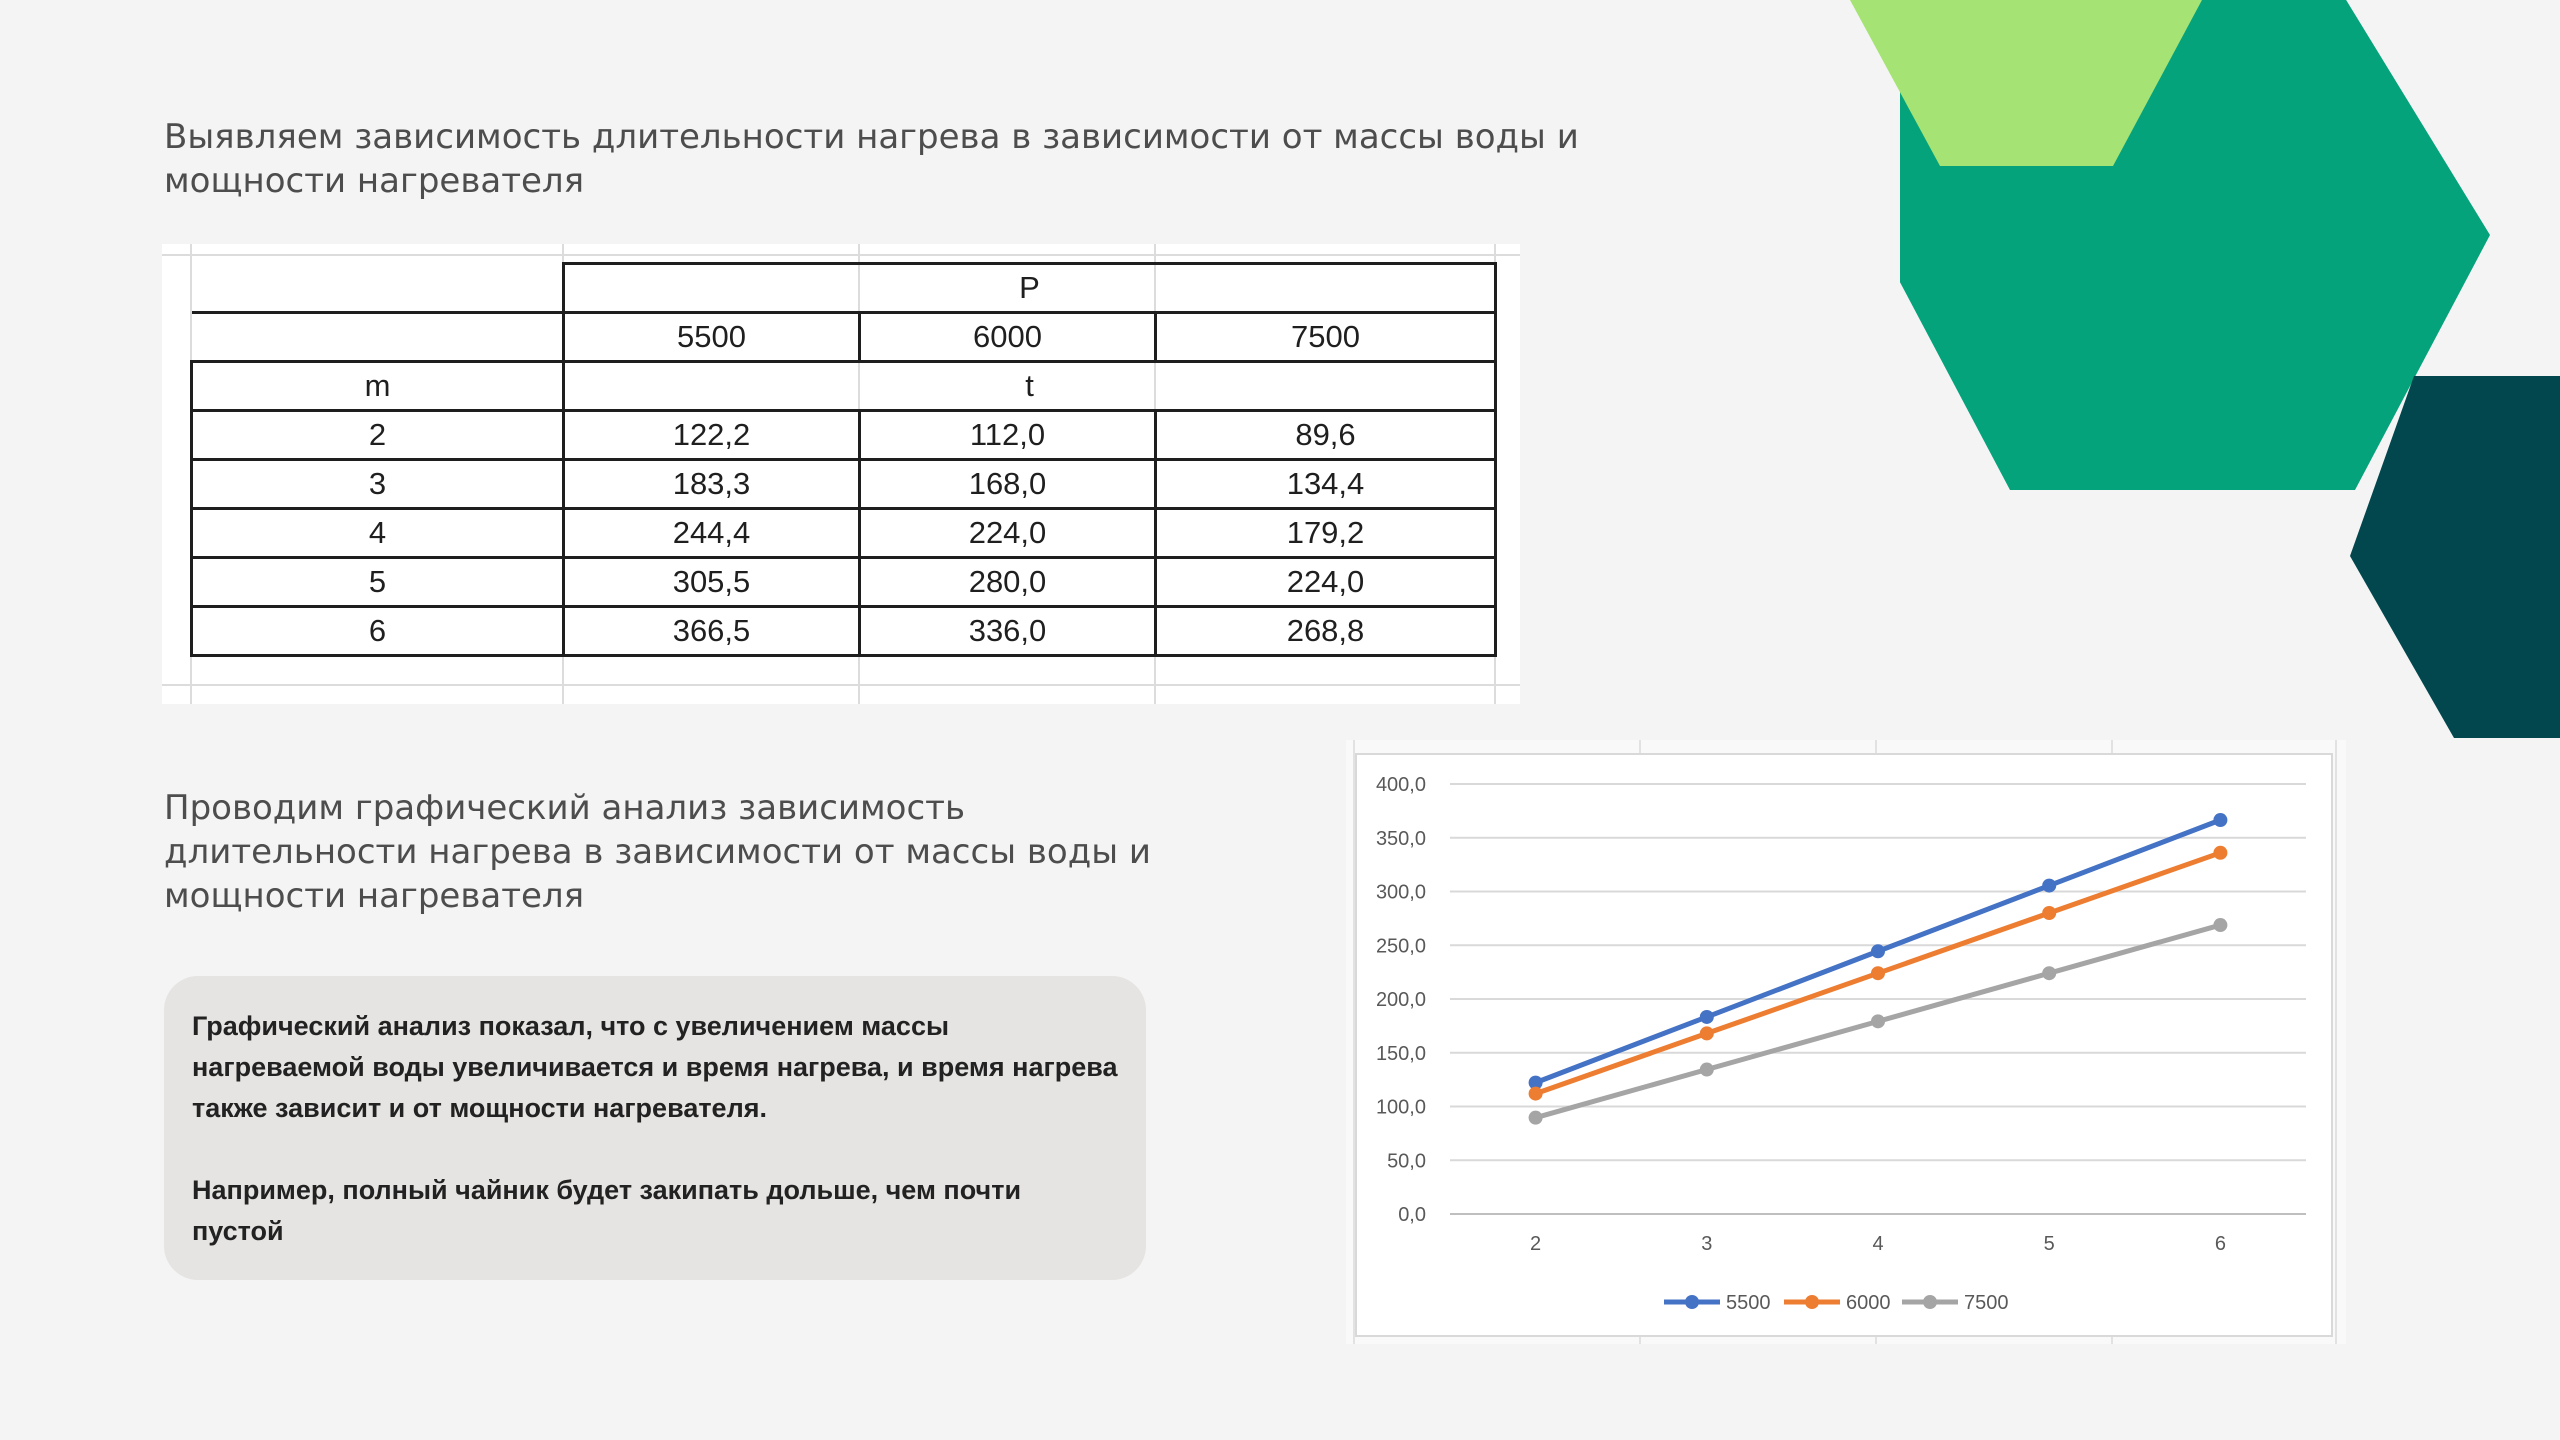 The height and width of the screenshot is (1440, 2560). I want to click on time-cell: 134,4, so click(1325, 484).